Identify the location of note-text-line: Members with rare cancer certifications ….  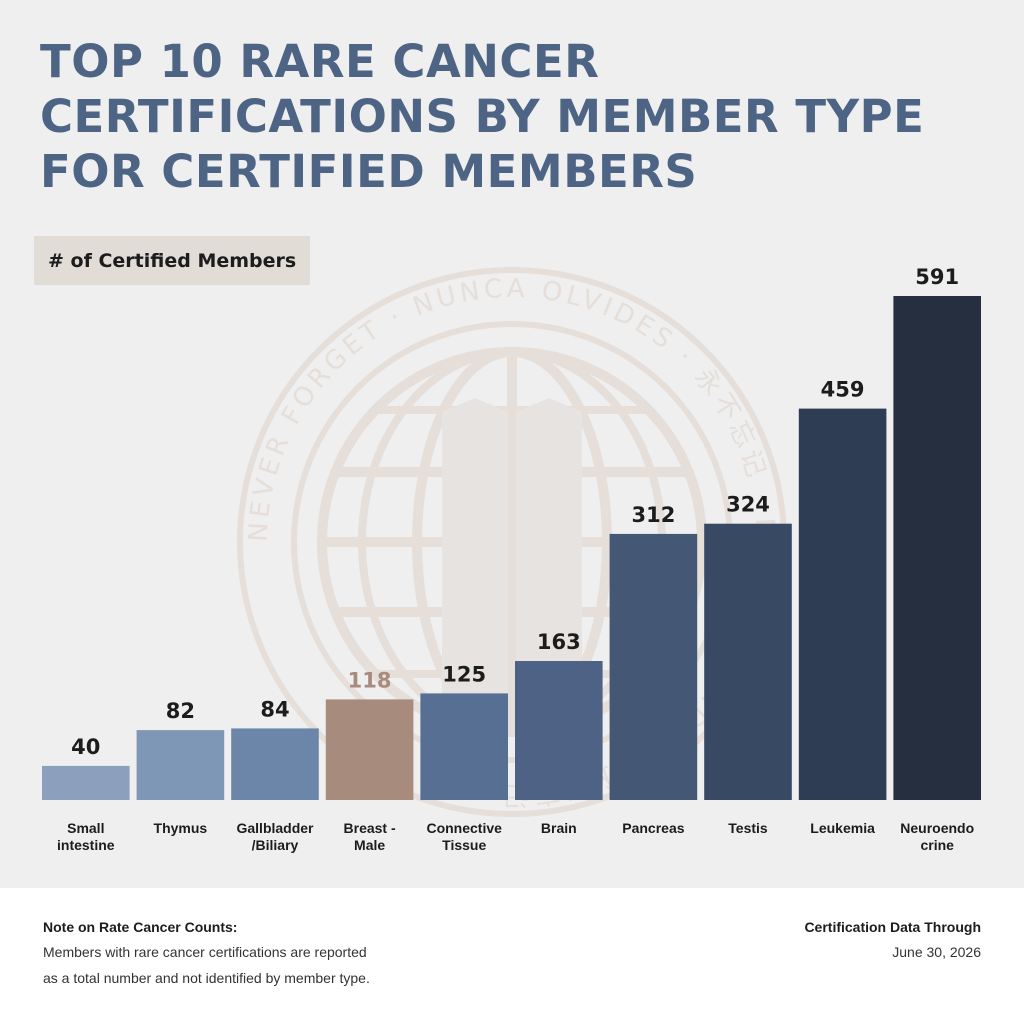
(205, 952).